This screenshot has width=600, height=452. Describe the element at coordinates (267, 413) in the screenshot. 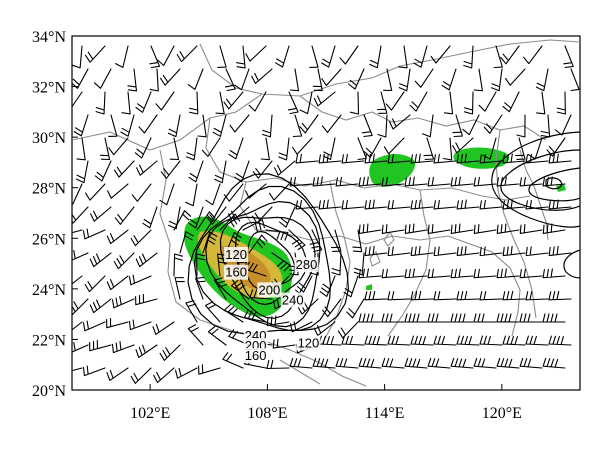

I see `lon-label: 108°E` at that location.